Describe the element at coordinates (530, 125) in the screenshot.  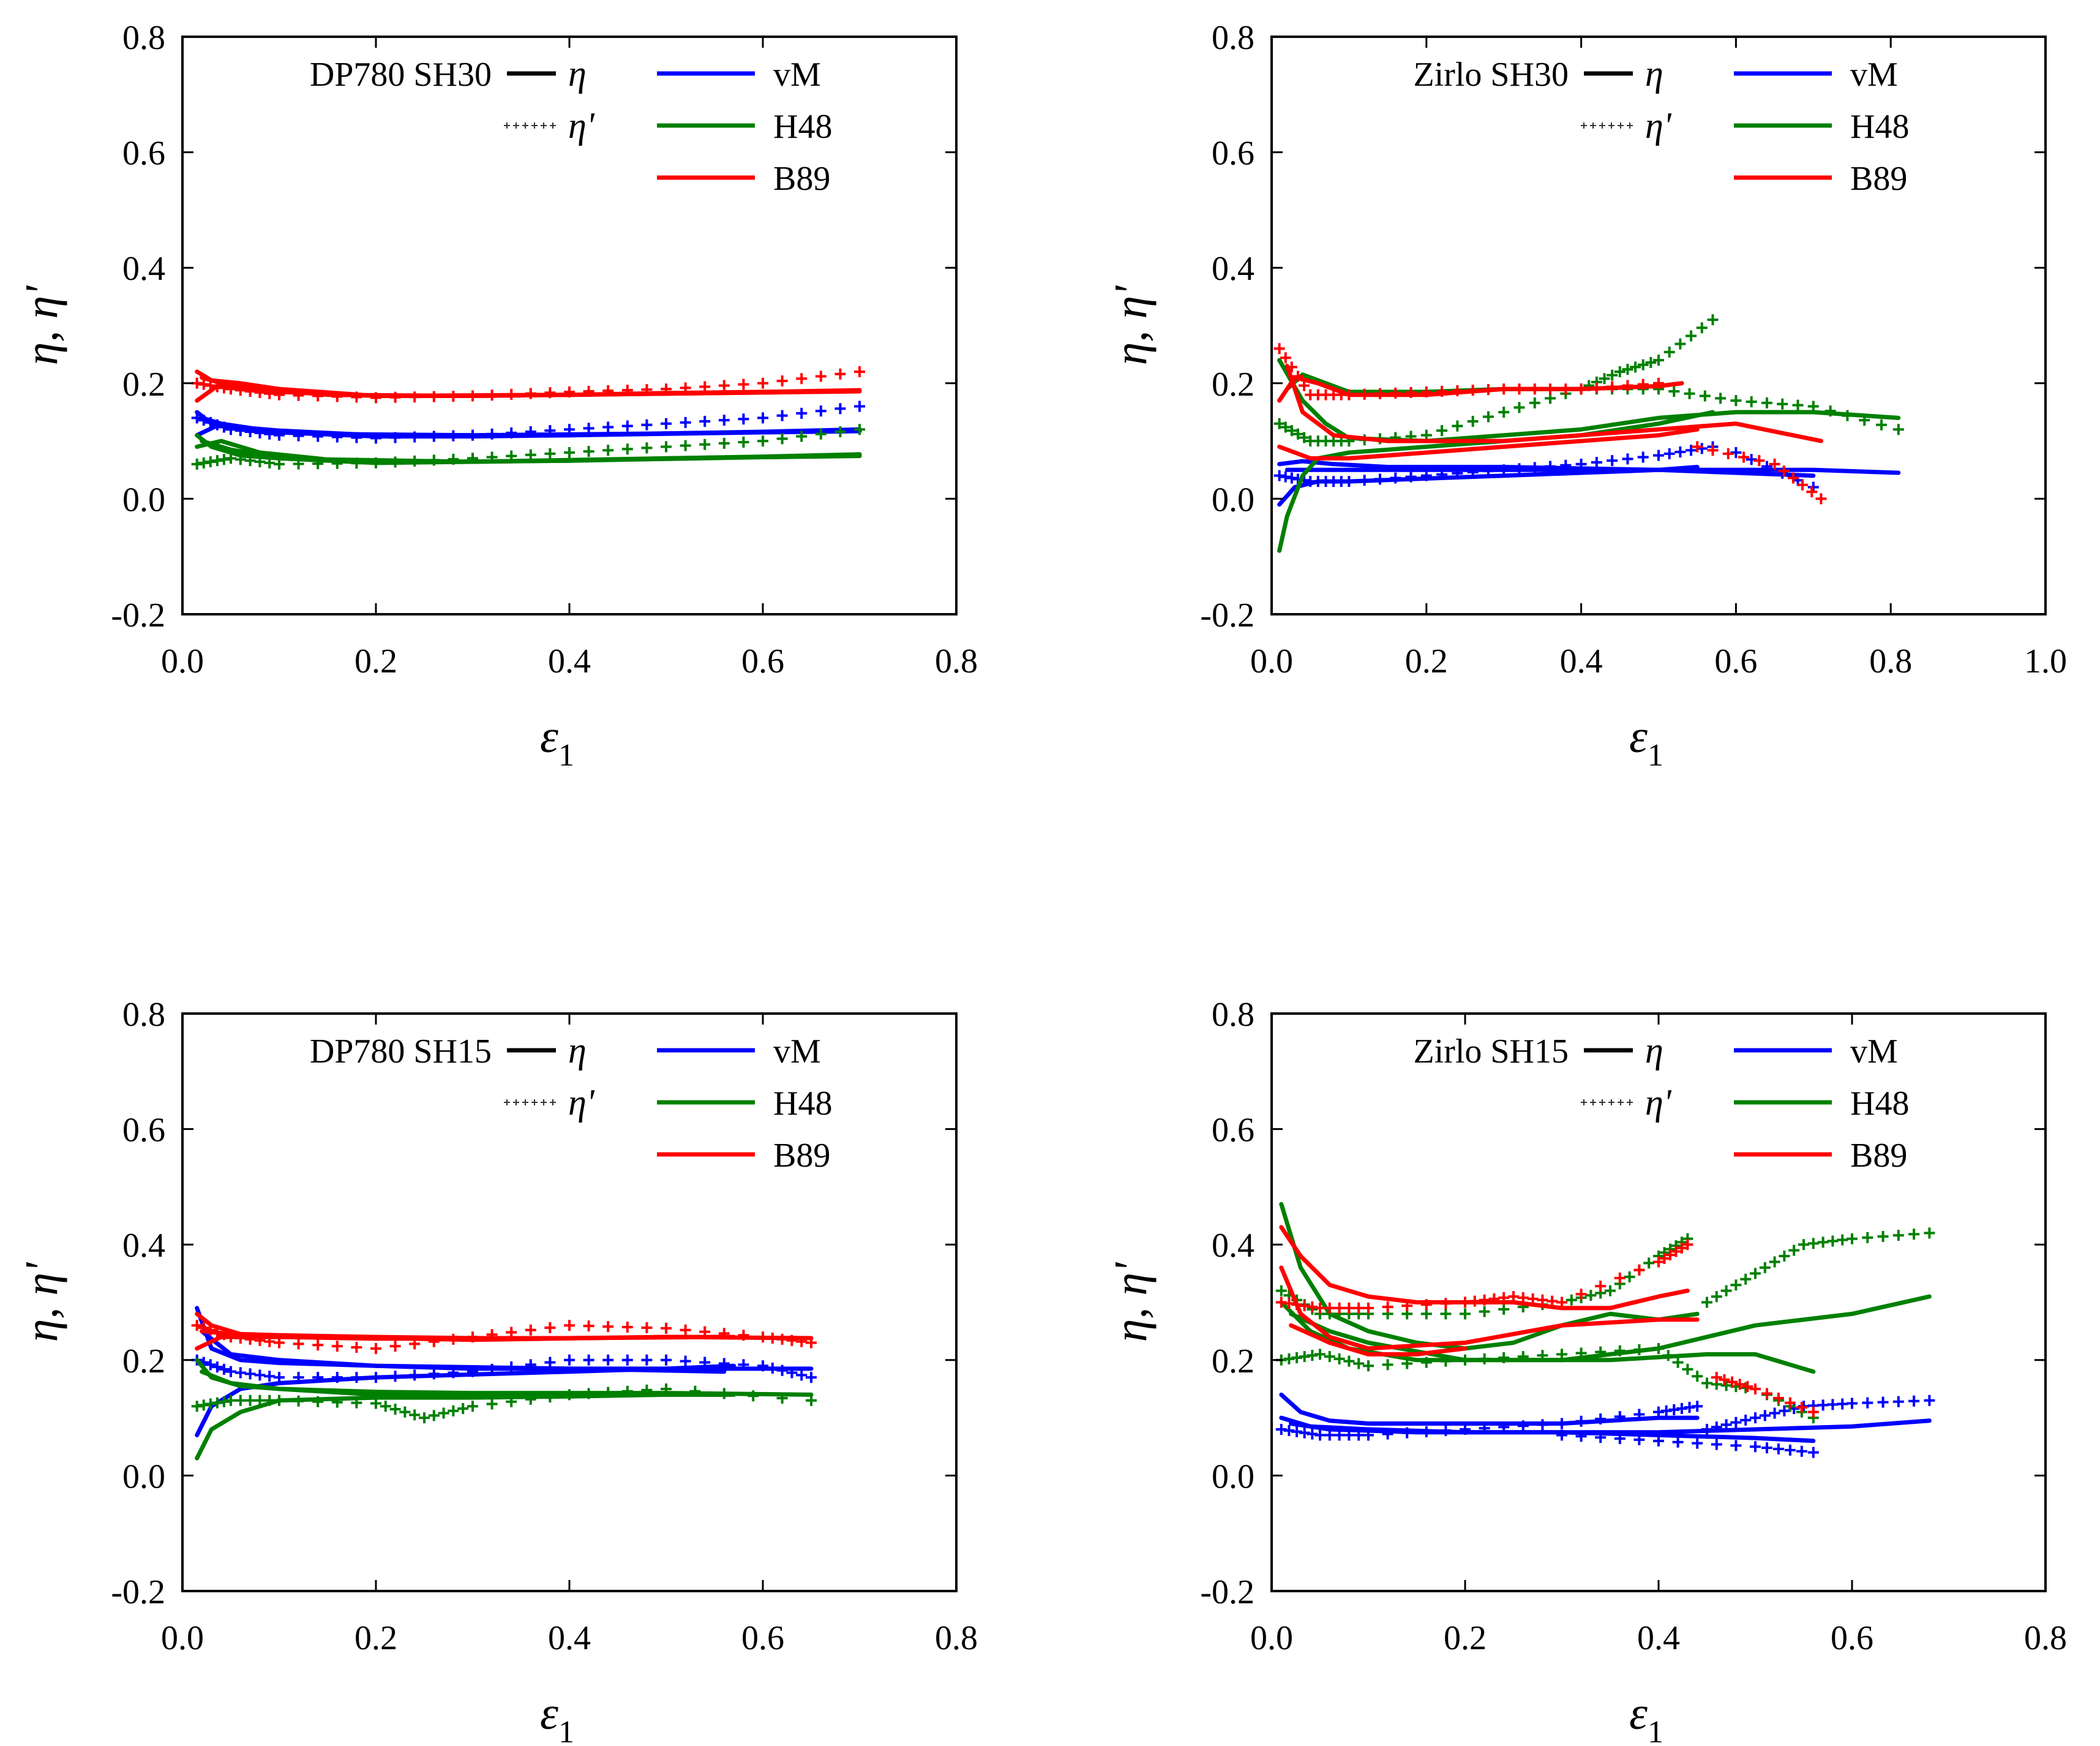
I see `legend-dotted-swatch` at that location.